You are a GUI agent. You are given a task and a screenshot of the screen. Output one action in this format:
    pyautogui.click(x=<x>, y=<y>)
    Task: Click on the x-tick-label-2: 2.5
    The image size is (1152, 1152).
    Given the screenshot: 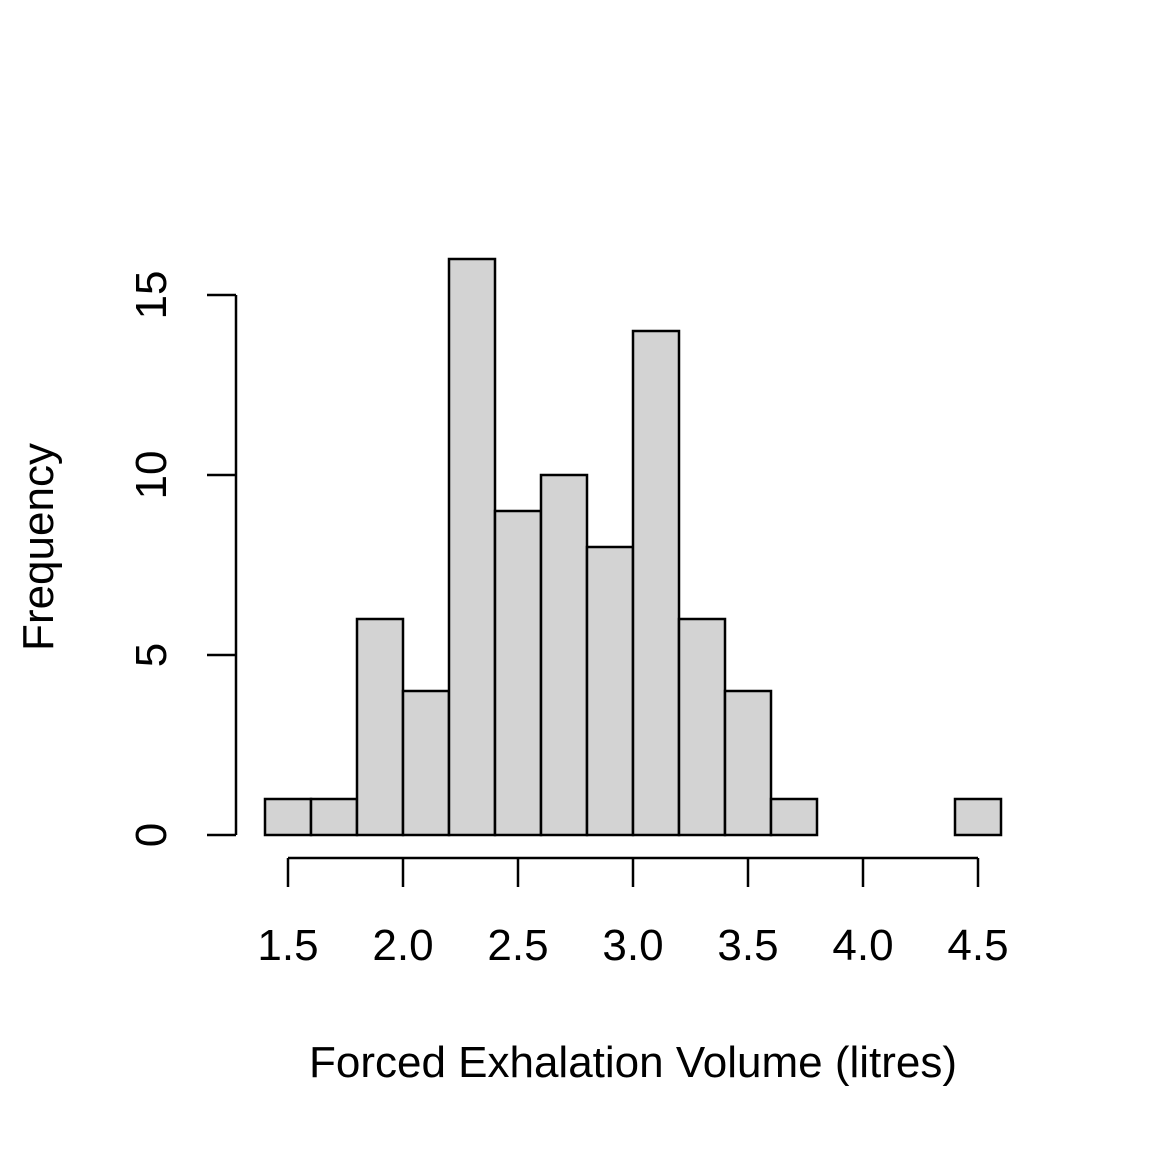 What is the action you would take?
    pyautogui.click(x=517, y=945)
    